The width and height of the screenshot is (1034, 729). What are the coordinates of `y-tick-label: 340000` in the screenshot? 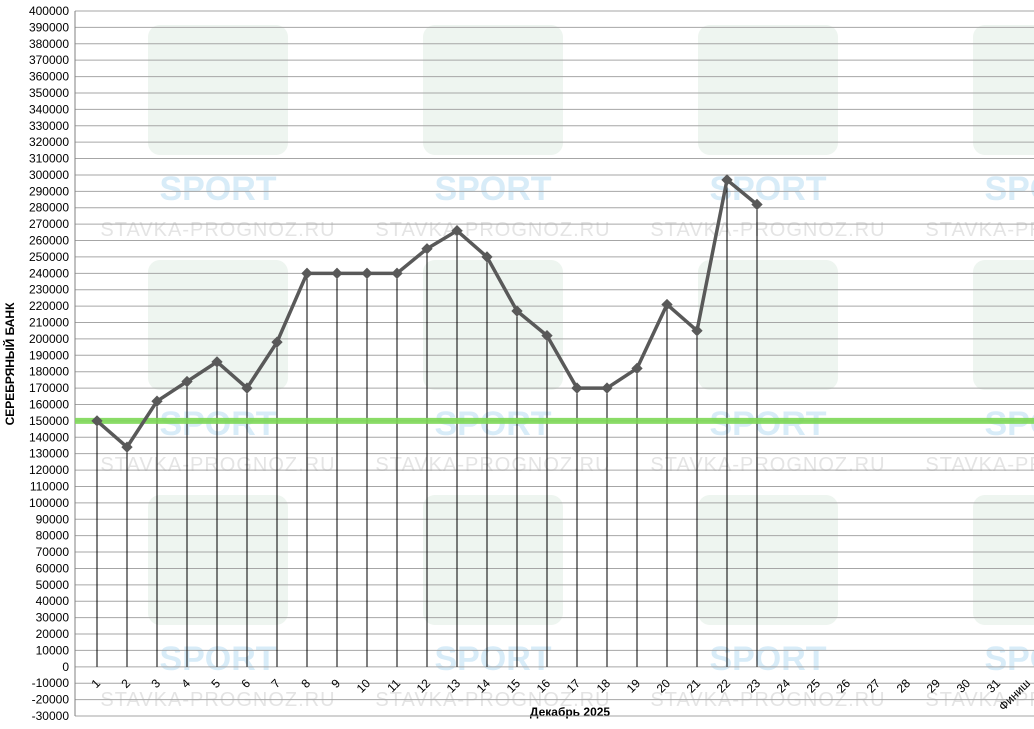 It's located at (49, 109).